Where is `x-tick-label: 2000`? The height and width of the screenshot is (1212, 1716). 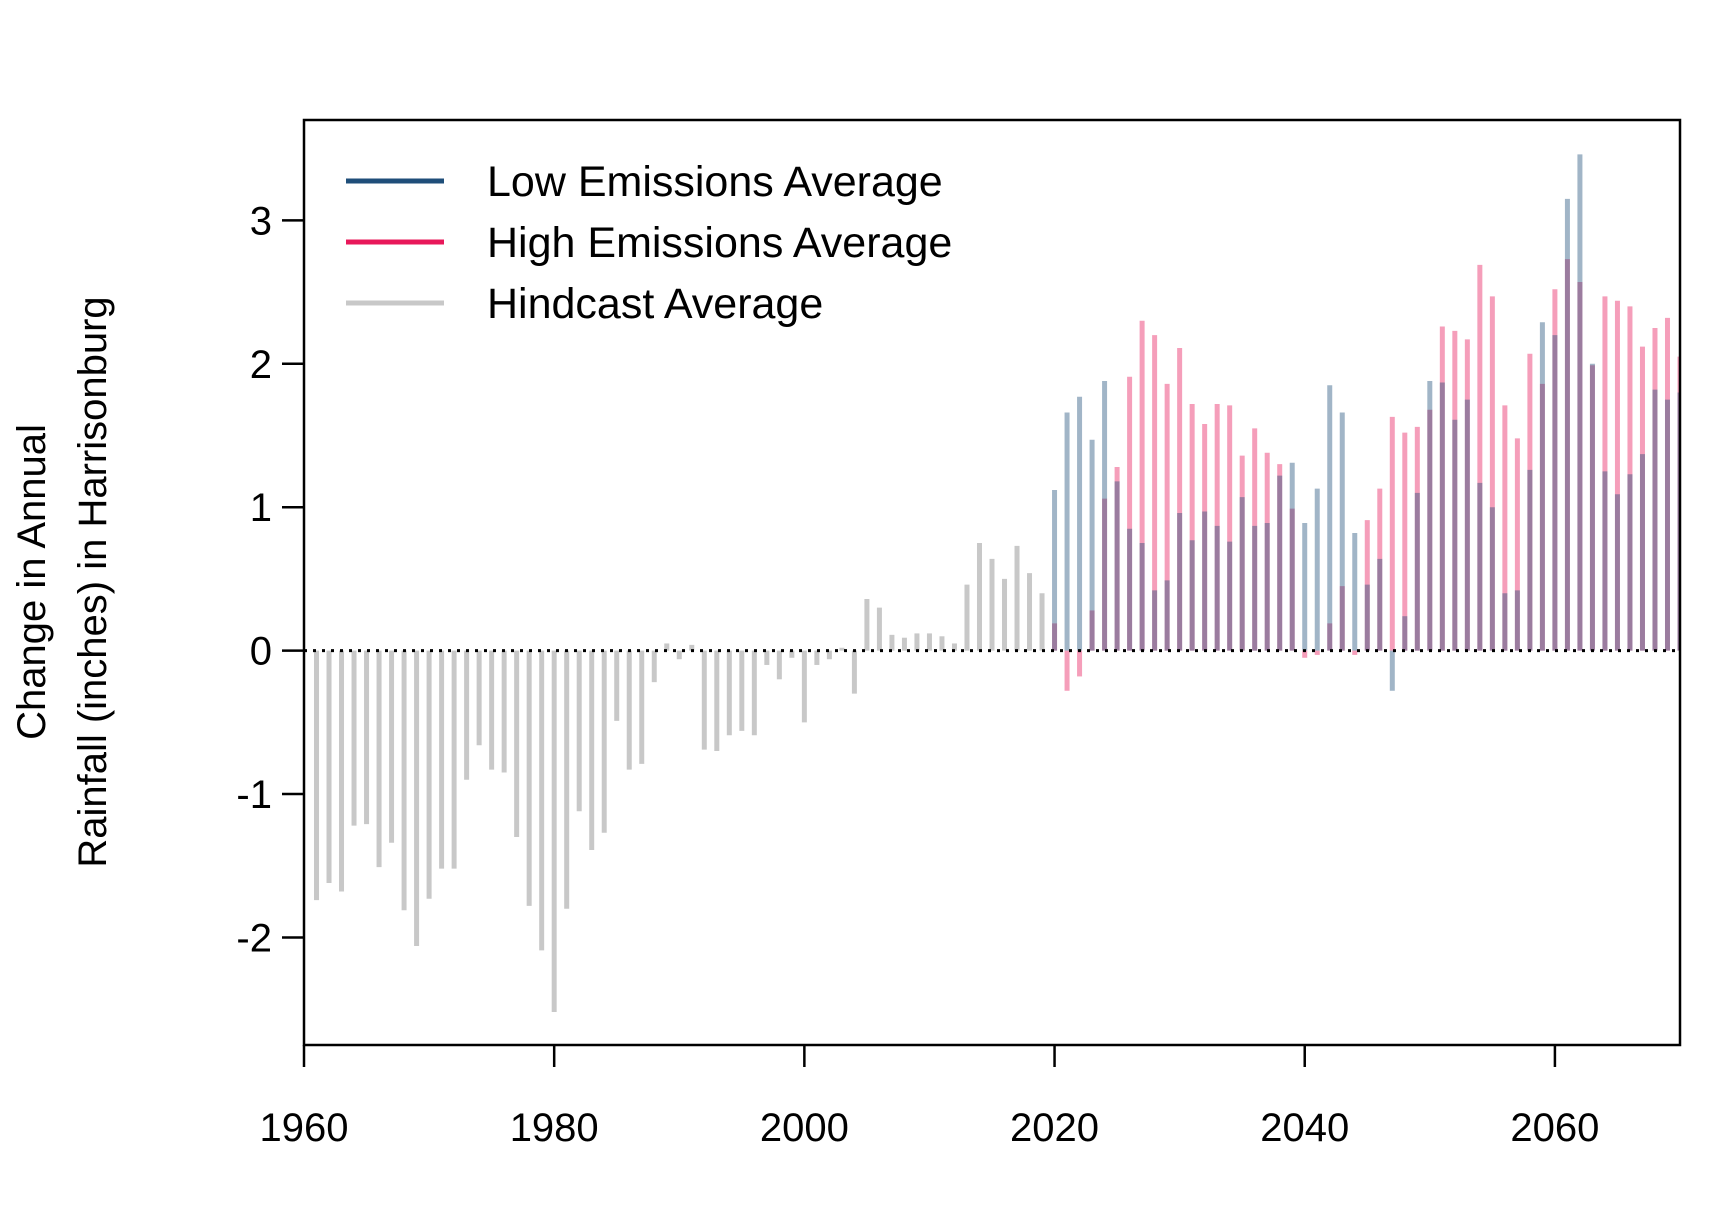
x-tick-label: 2000 is located at coordinates (804, 1128).